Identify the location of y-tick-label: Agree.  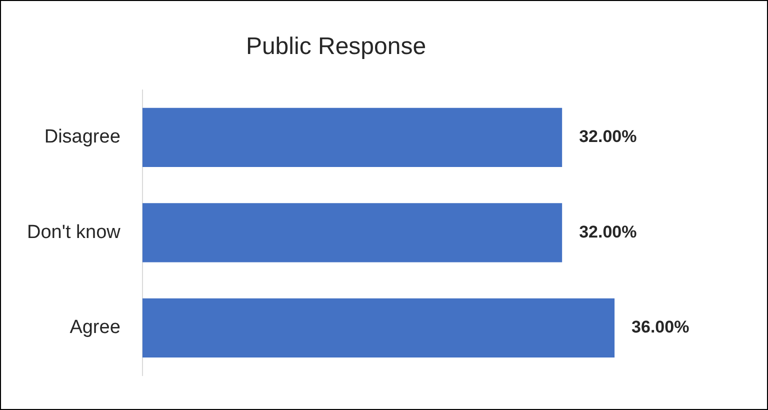
(95, 327).